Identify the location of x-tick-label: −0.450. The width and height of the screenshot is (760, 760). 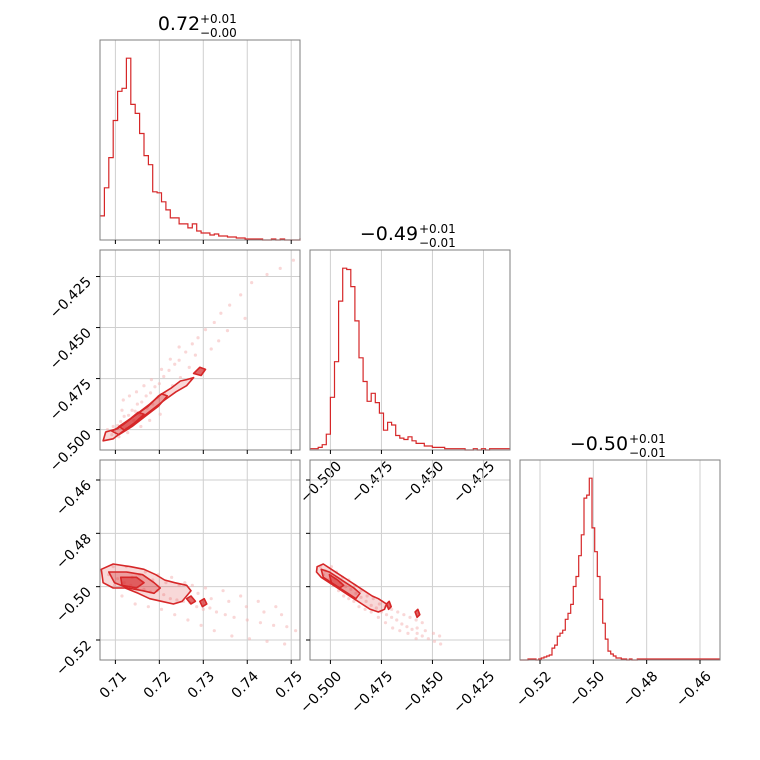
(423, 692).